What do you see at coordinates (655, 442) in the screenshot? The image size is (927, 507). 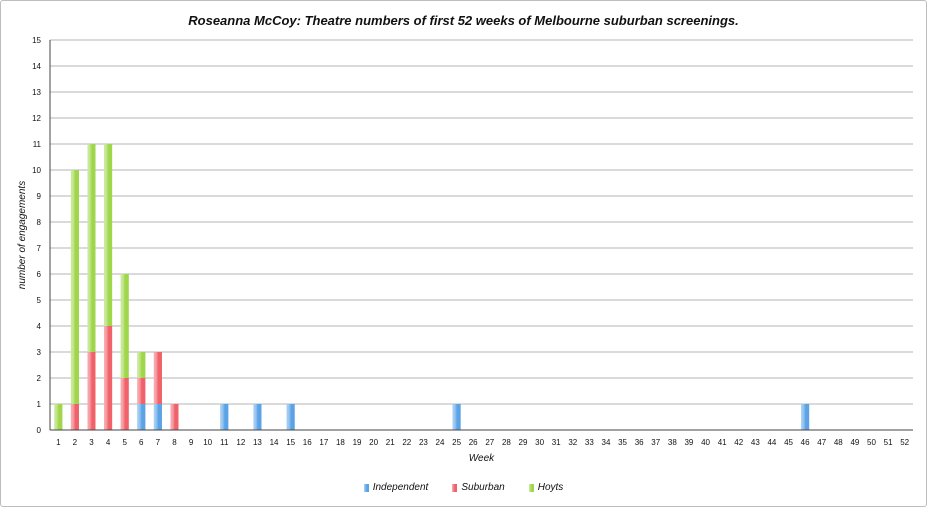 I see `x-tick-label: 37` at bounding box center [655, 442].